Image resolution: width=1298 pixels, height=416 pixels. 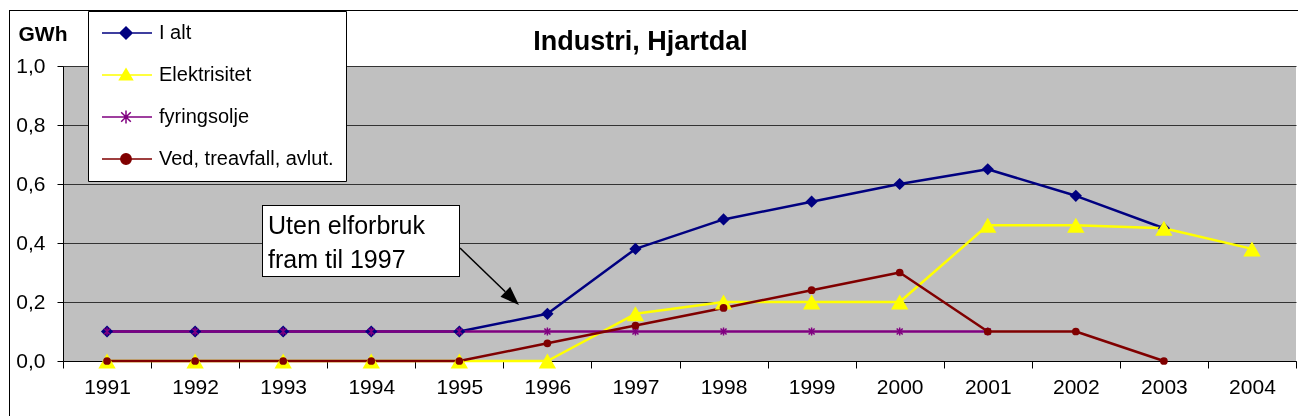 What do you see at coordinates (900, 386) in the screenshot?
I see `x-tick-label: 2000` at bounding box center [900, 386].